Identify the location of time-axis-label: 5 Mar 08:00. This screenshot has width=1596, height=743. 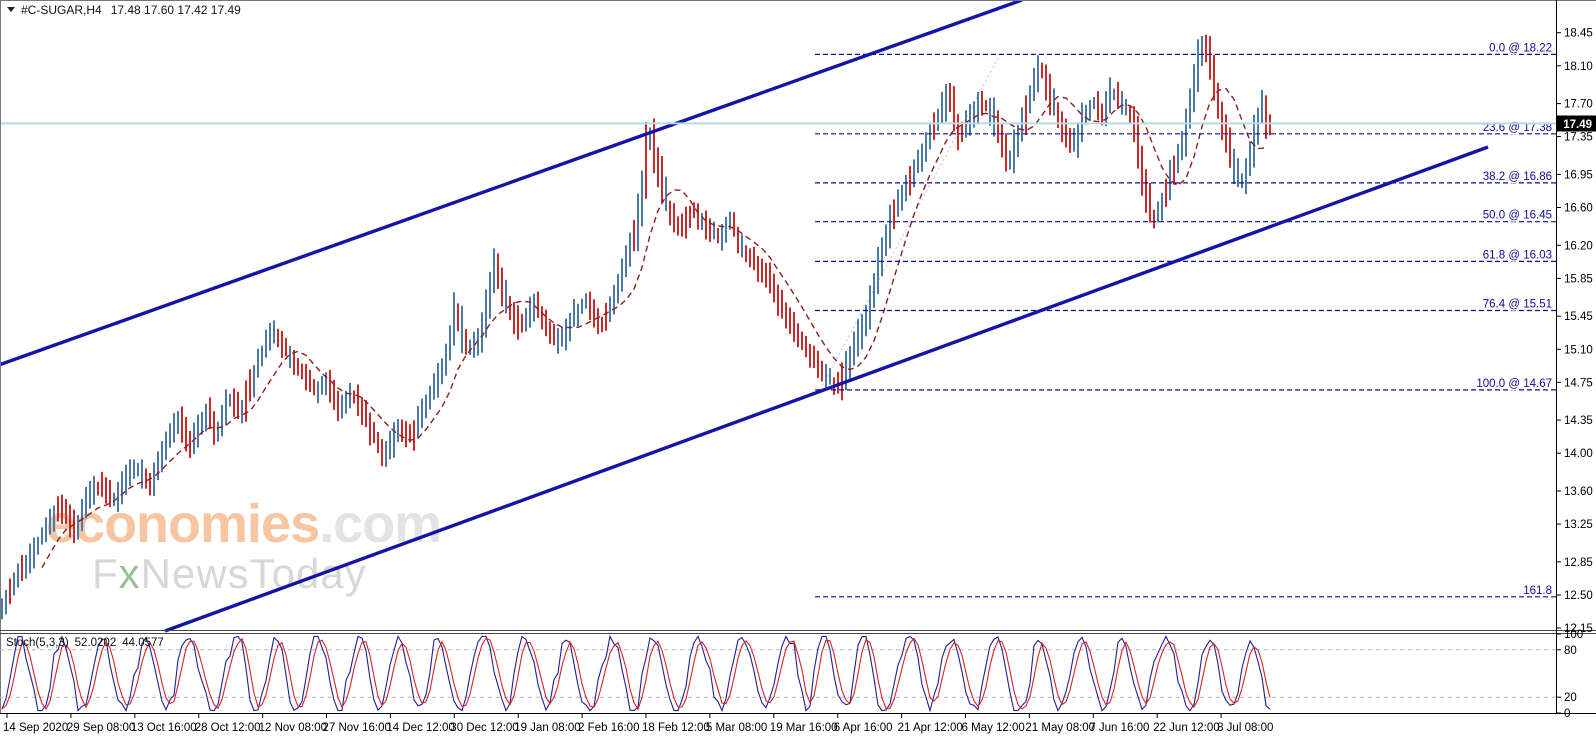
(736, 728).